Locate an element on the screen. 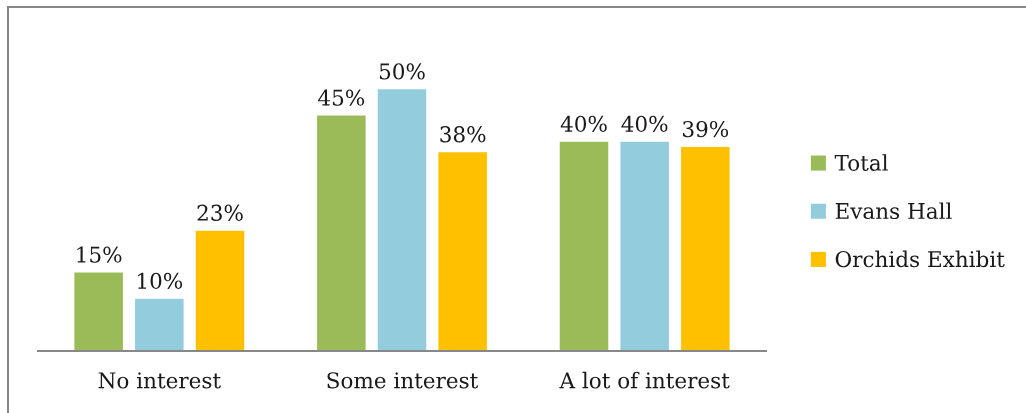 This screenshot has width=1026, height=413. data-label: 23% is located at coordinates (220, 212).